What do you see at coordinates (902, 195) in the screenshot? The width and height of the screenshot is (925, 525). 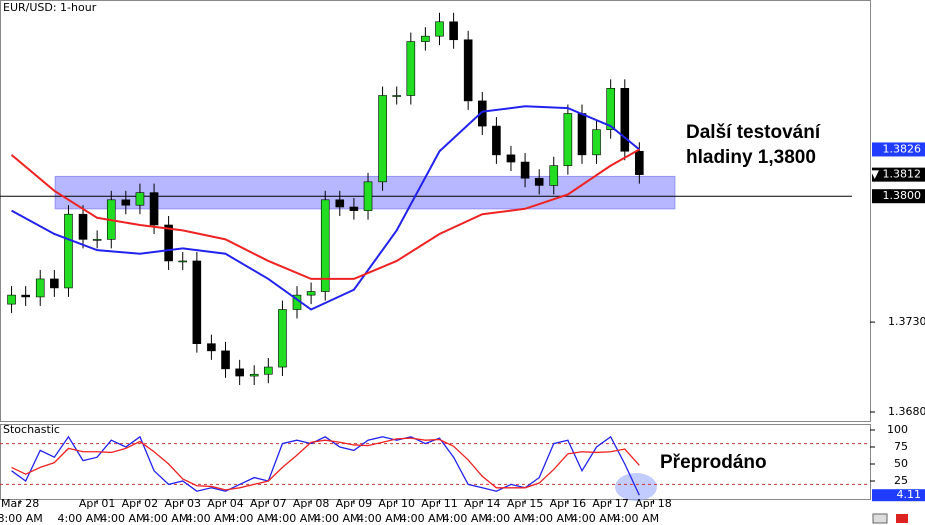 I see `price-marker-label: 1.3800` at bounding box center [902, 195].